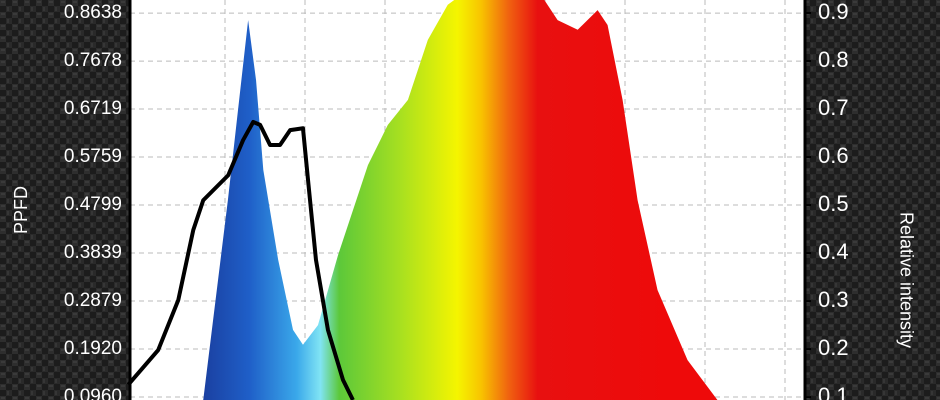 This screenshot has width=940, height=400. Describe the element at coordinates (21, 210) in the screenshot. I see `y-axis-label: PPFD` at that location.